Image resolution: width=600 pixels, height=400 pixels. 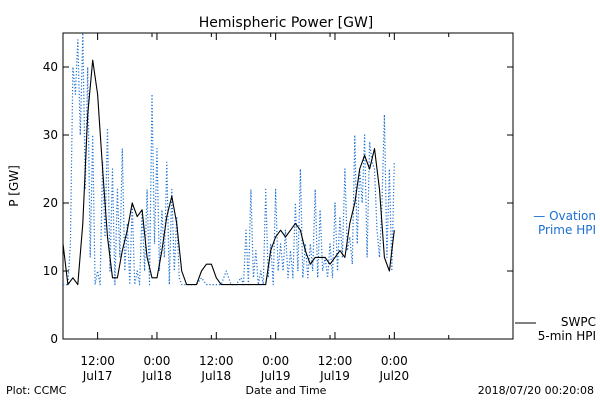 I want to click on y-tick-label: 20, so click(x=50, y=203).